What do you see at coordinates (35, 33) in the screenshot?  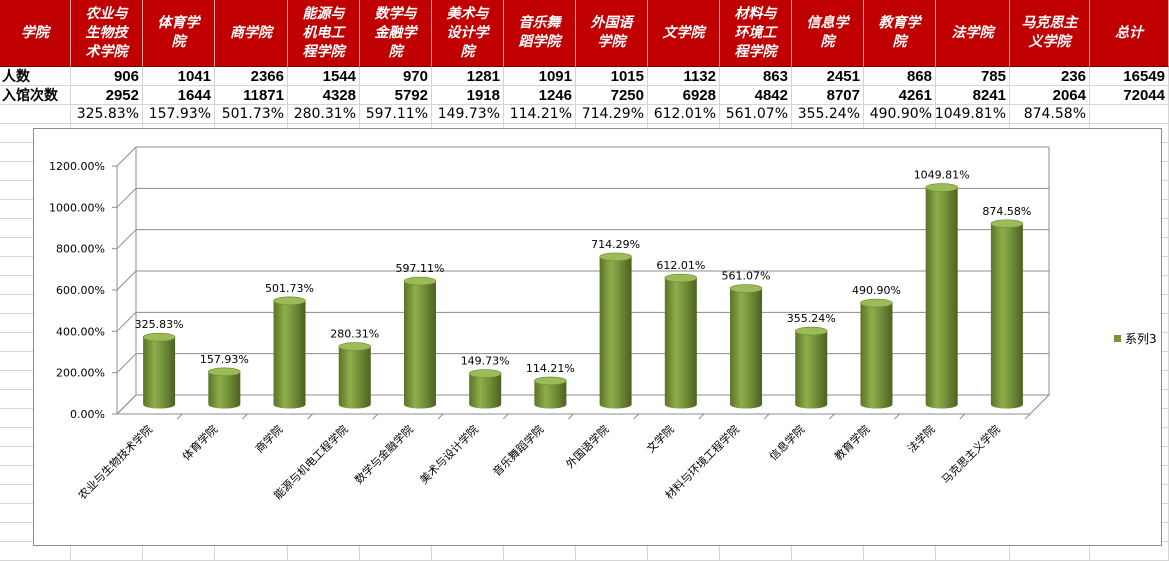 I see `table-header-cell: 学院` at bounding box center [35, 33].